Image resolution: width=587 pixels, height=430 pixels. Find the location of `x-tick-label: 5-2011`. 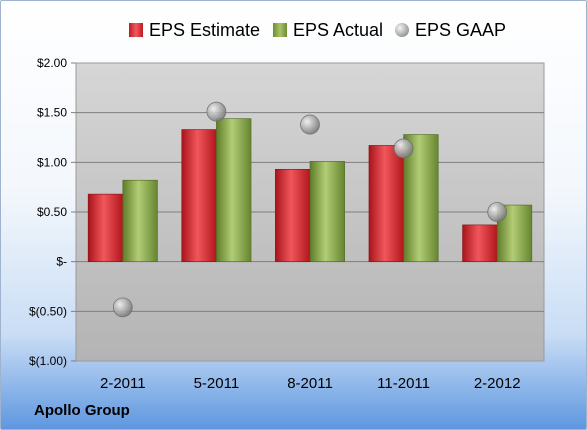

x-tick-label: 5-2011 is located at coordinates (217, 383).